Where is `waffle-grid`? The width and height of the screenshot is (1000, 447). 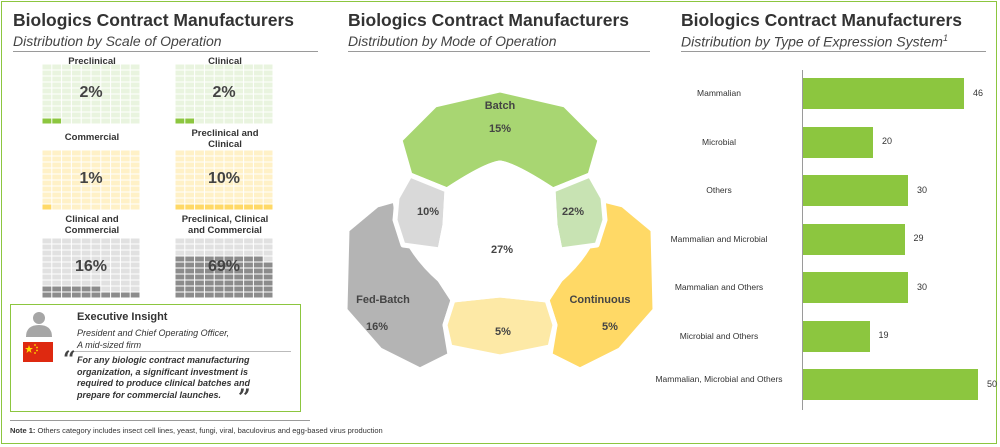 waffle-grid is located at coordinates (224, 94).